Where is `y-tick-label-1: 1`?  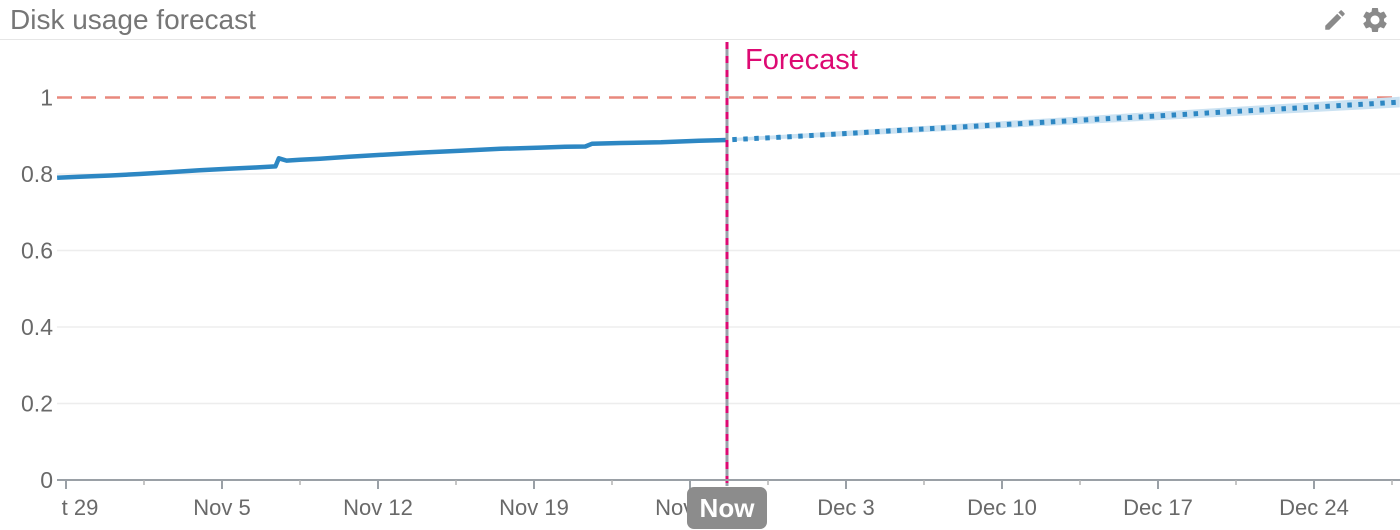
y-tick-label-1: 1 is located at coordinates (46, 98).